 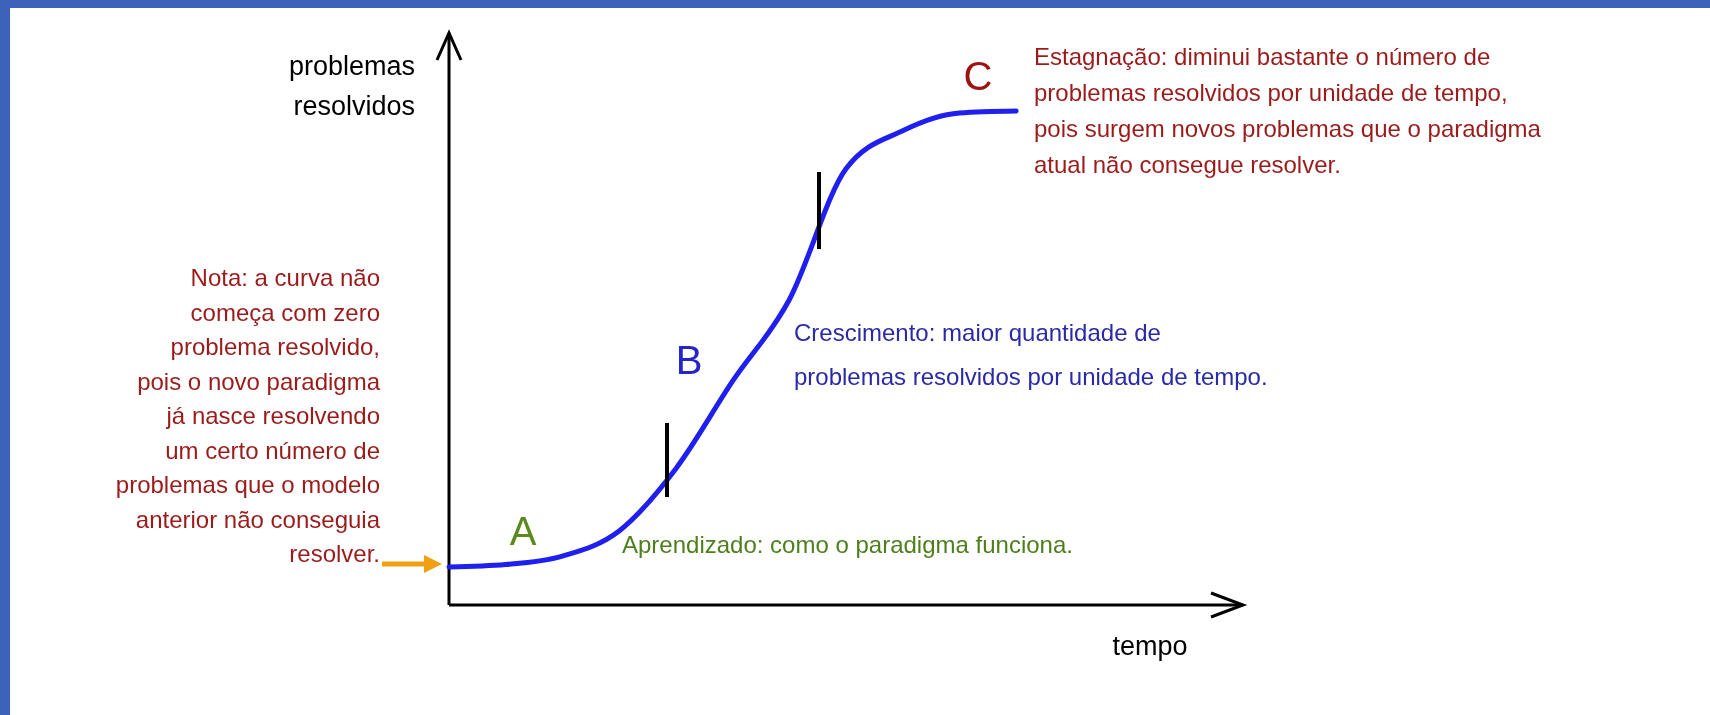 I want to click on annotation: B, so click(x=689, y=360).